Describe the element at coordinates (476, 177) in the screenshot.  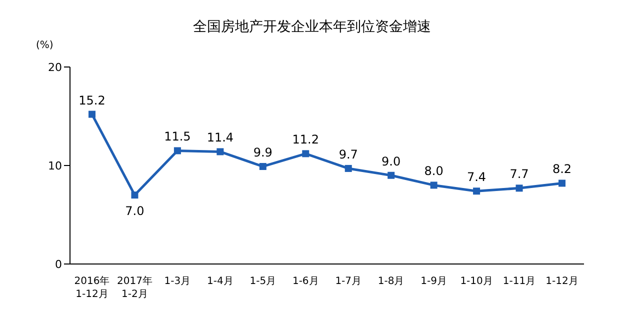
I see `data-label: 7.4` at that location.